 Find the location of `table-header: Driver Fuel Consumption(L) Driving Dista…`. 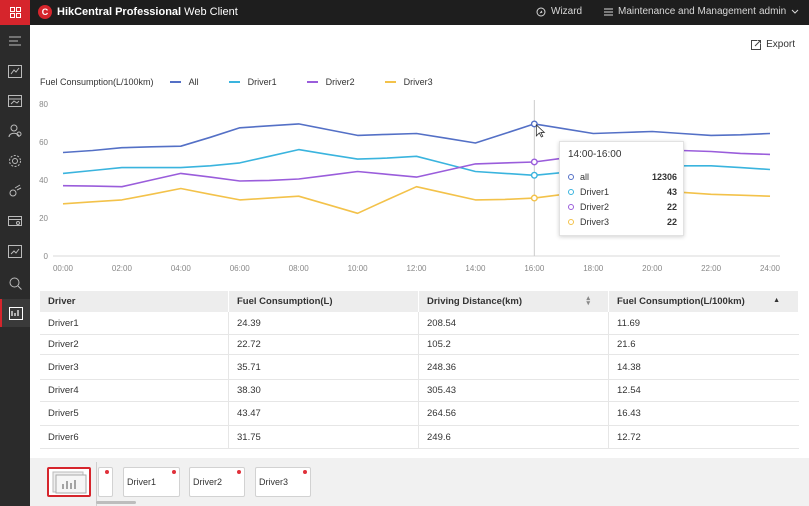

table-header: Driver Fuel Consumption(L) Driving Dista… is located at coordinates (419, 301).